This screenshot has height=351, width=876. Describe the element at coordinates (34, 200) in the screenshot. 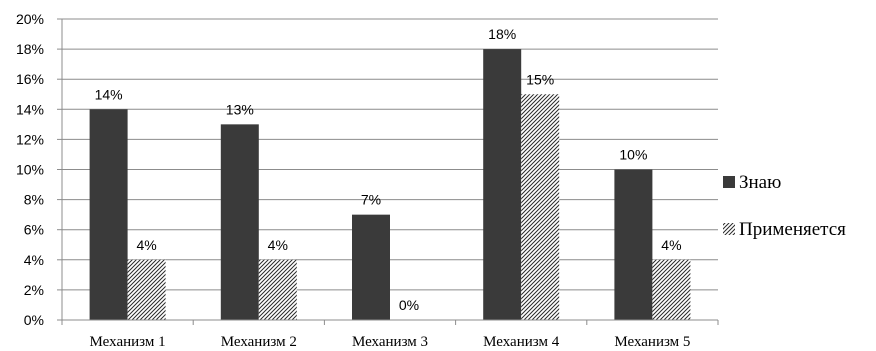

I see `y-tick-label: 8%` at that location.